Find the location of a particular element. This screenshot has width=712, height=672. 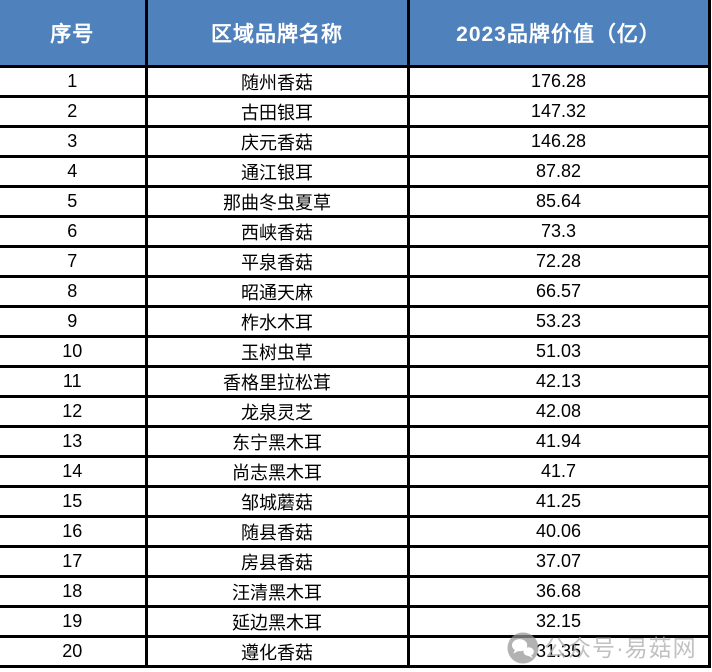

brand-name-cell: 香格里拉松茸 is located at coordinates (277, 381).